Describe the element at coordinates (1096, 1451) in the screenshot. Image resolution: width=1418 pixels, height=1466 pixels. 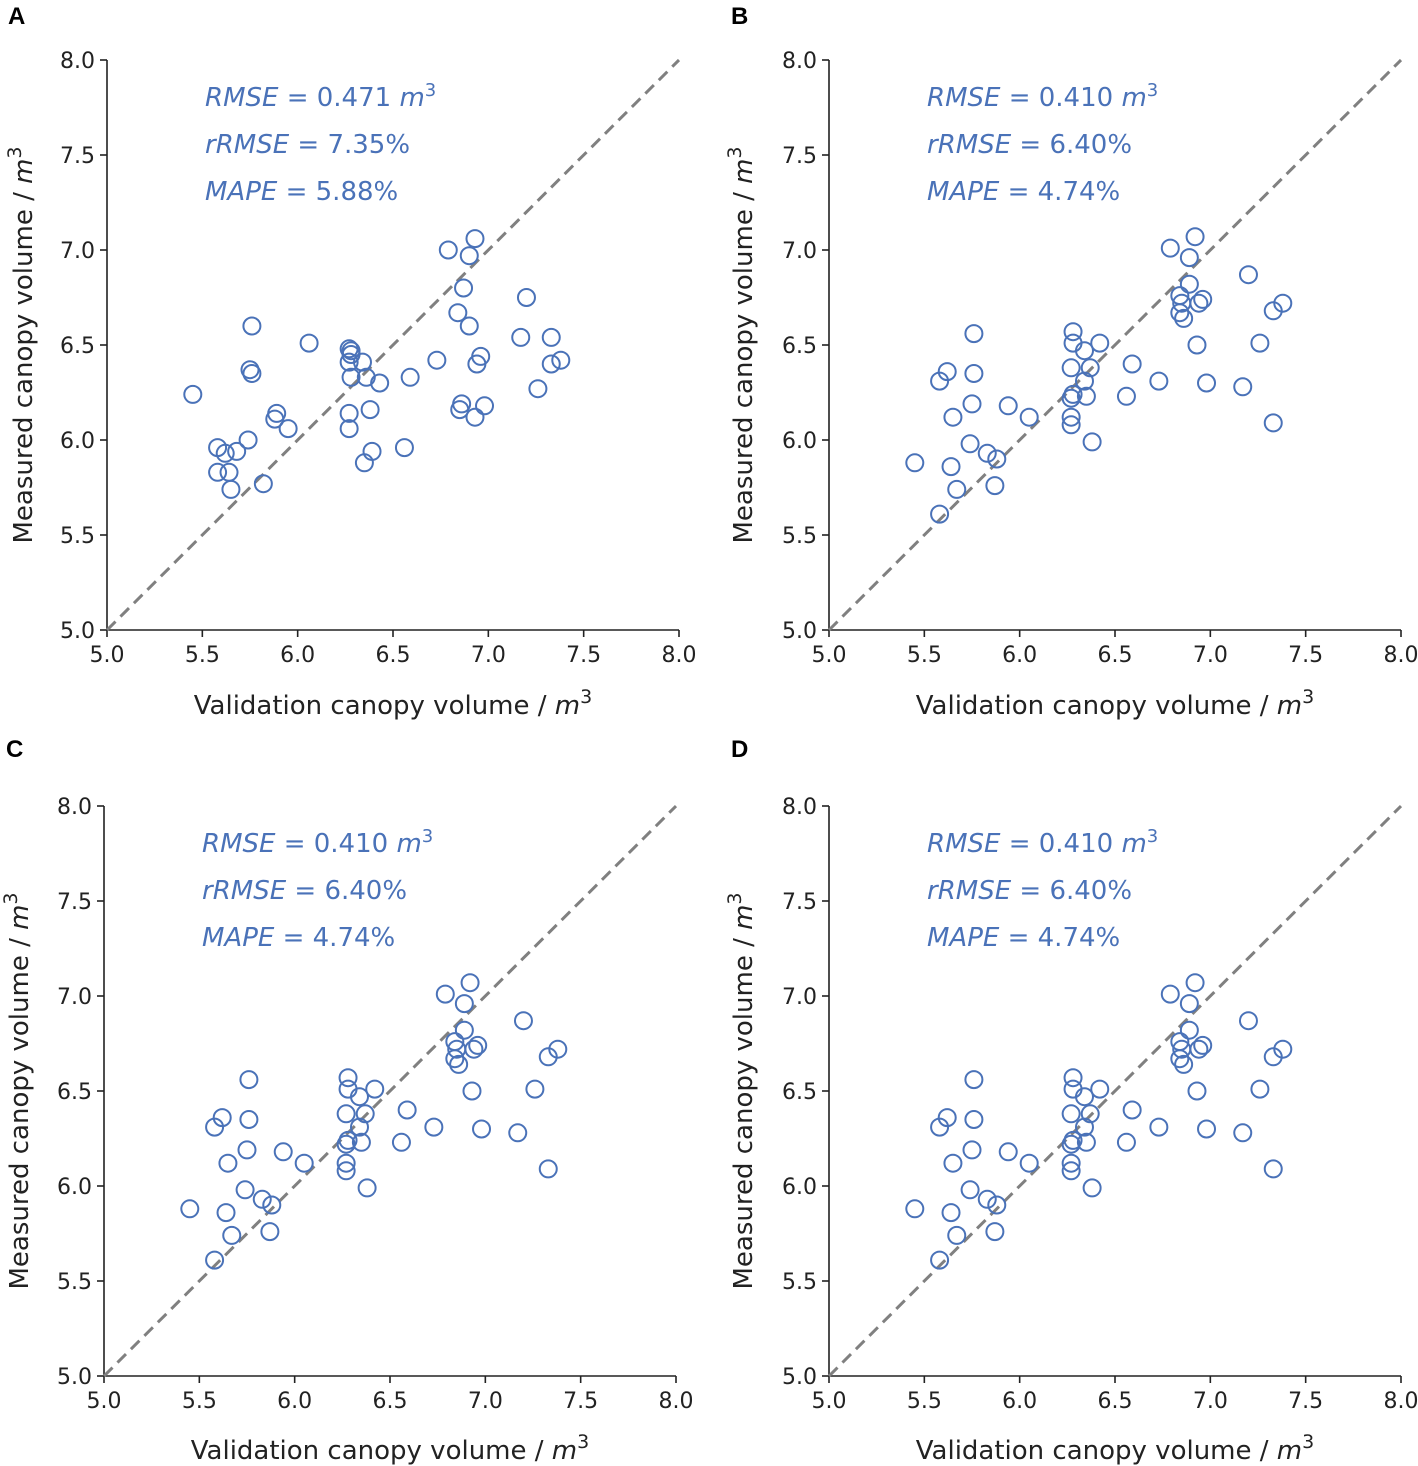
I see `x-axis-label-text: Validation canopy volume /` at that location.